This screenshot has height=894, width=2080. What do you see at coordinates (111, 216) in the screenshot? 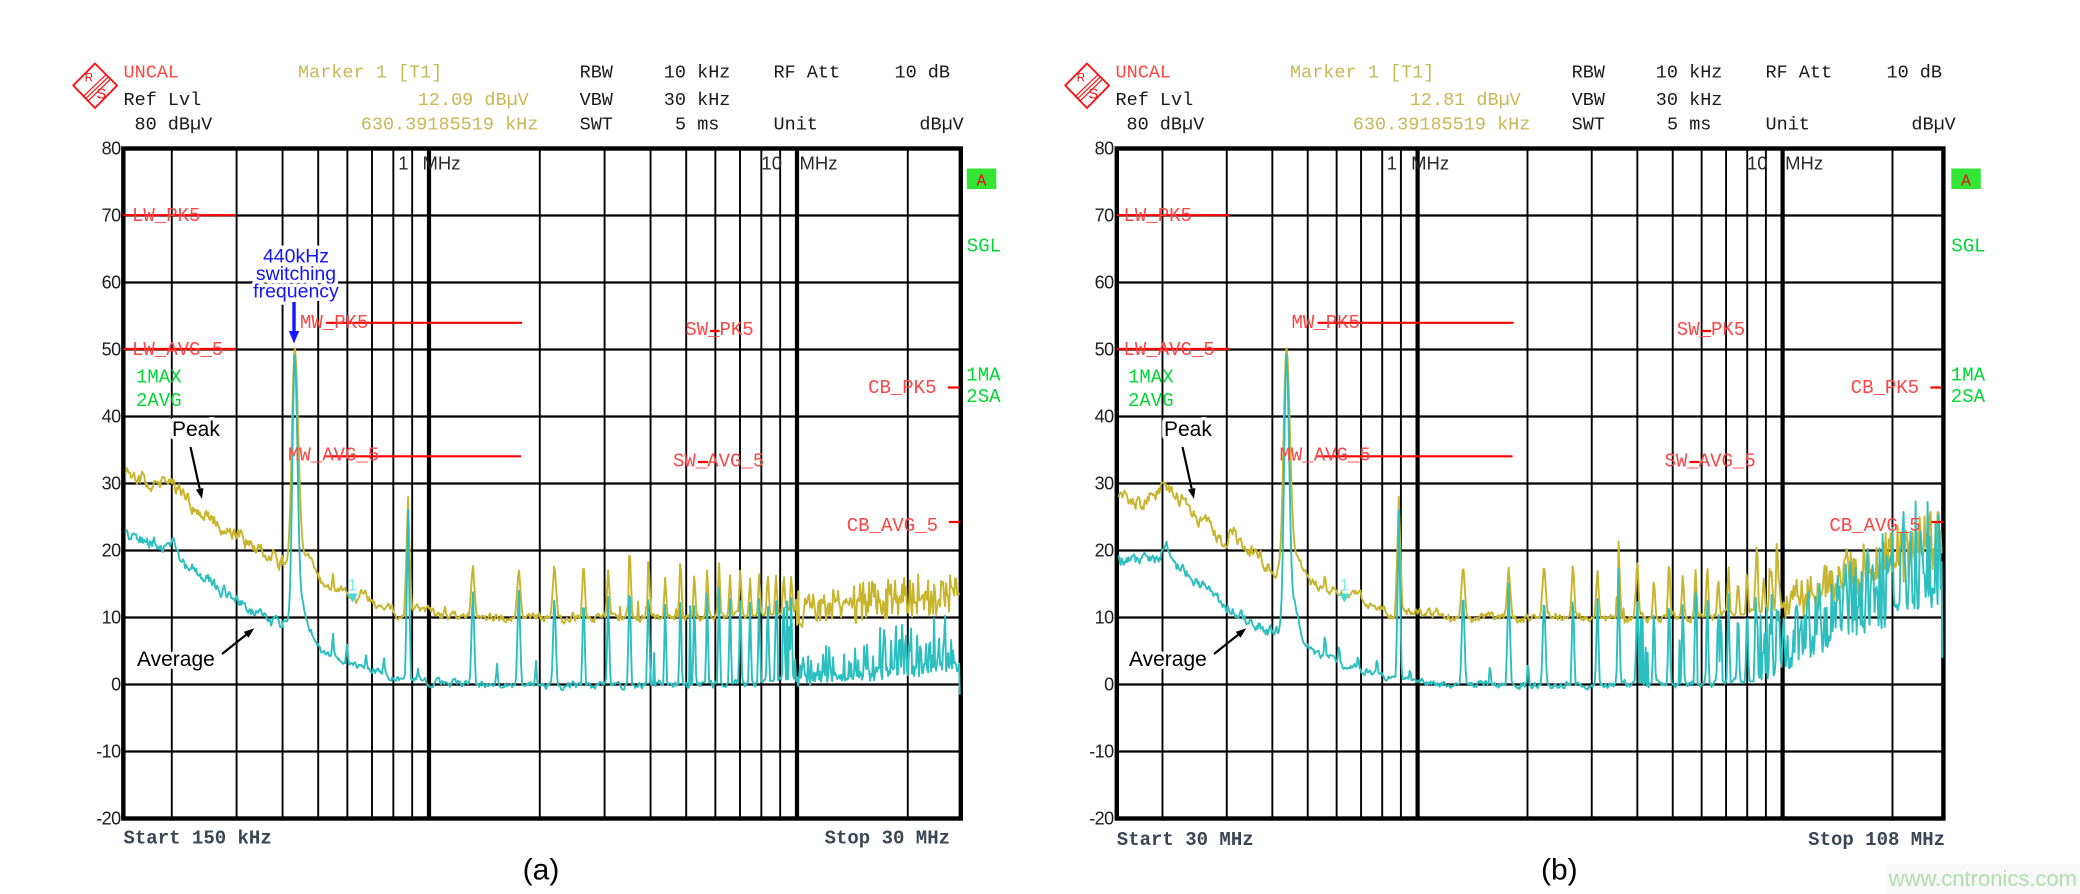
I see `svg-text: 70` at bounding box center [111, 216].